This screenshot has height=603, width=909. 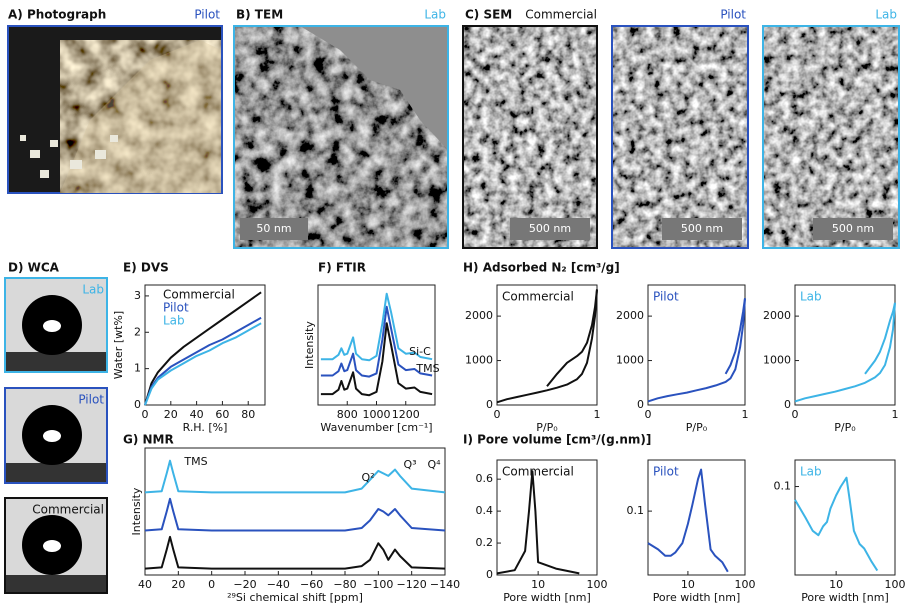 I want to click on annotation: Q², so click(x=367, y=477).